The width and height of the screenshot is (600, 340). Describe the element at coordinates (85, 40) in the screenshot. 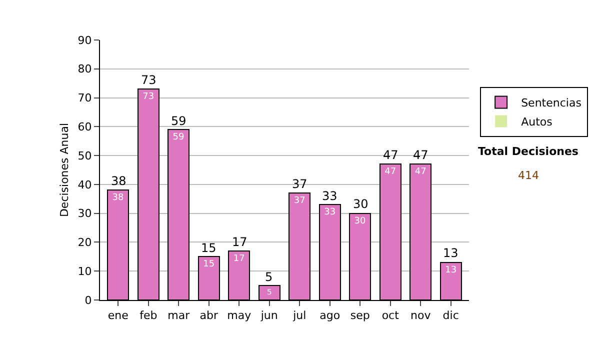

I see `y-tick-label: 90` at that location.